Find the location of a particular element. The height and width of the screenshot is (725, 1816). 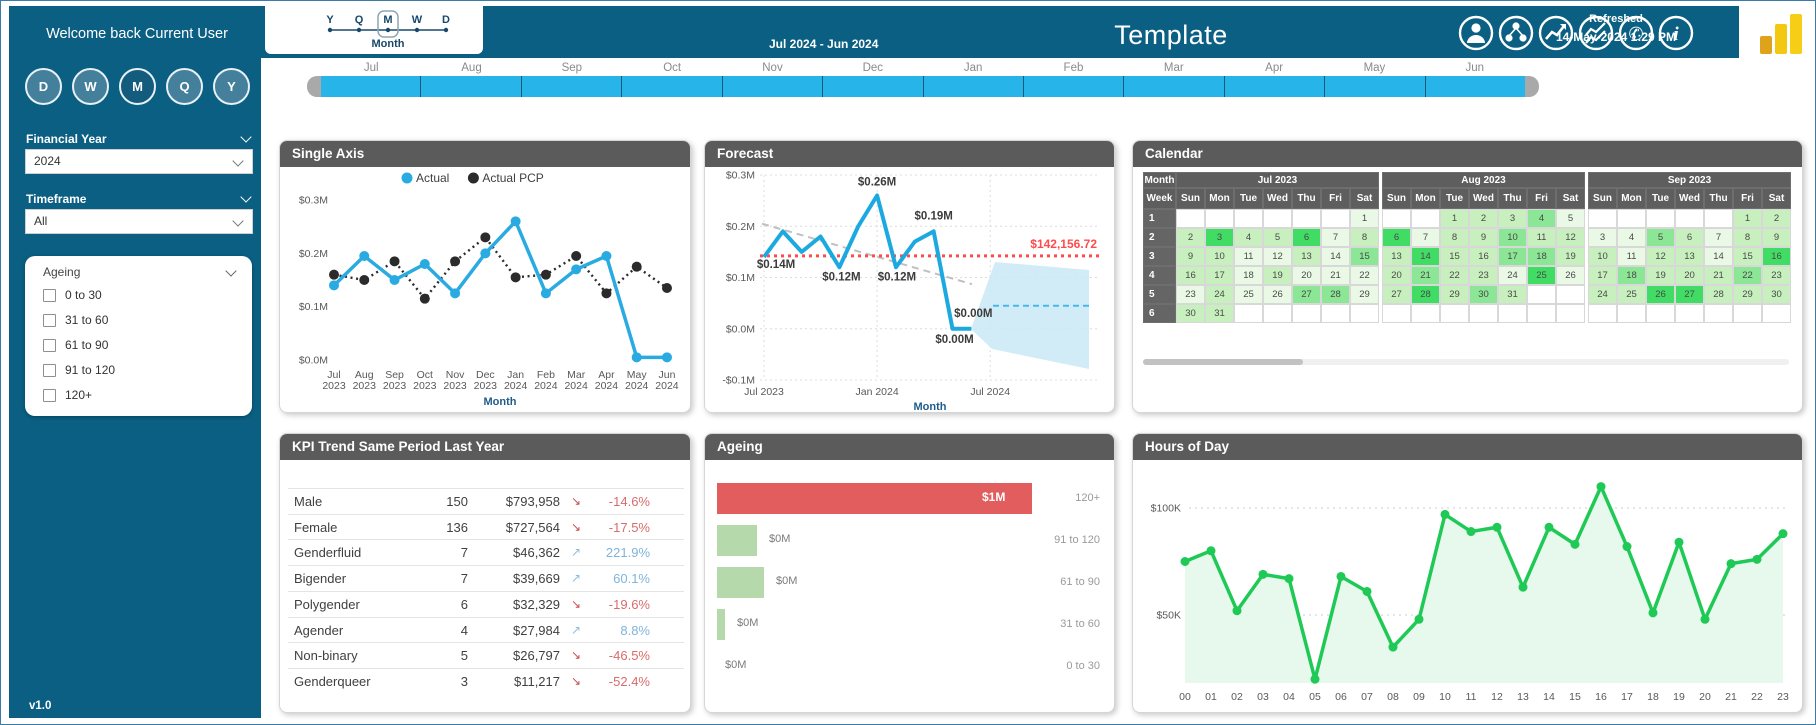

phone-icon: ✆ is located at coordinates (1636, 33).